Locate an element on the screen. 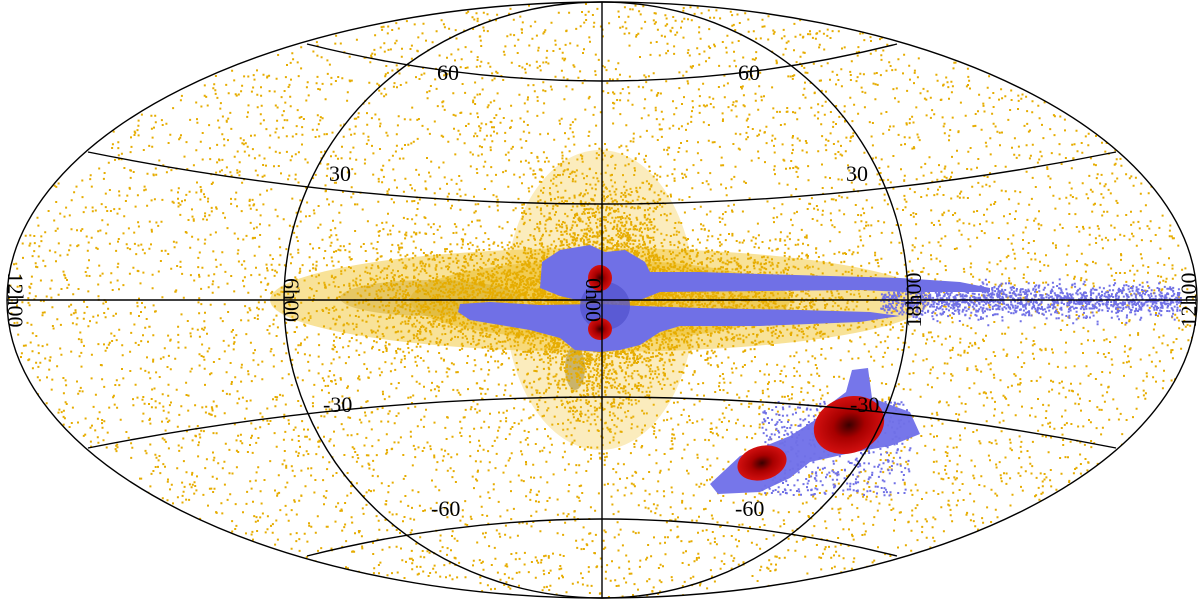 The image size is (1200, 601). label-lon-6h: 6h00 is located at coordinates (291, 300).